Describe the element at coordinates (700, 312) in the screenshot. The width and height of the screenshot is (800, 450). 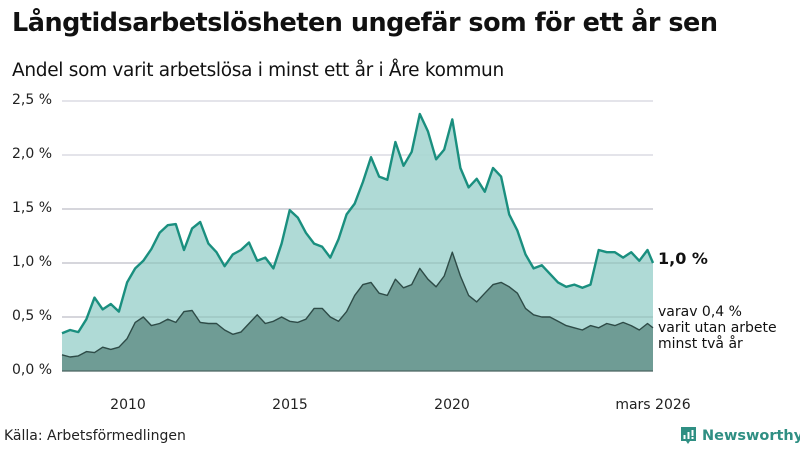
I see `end-sub-line-1: varav 0,4 %` at that location.